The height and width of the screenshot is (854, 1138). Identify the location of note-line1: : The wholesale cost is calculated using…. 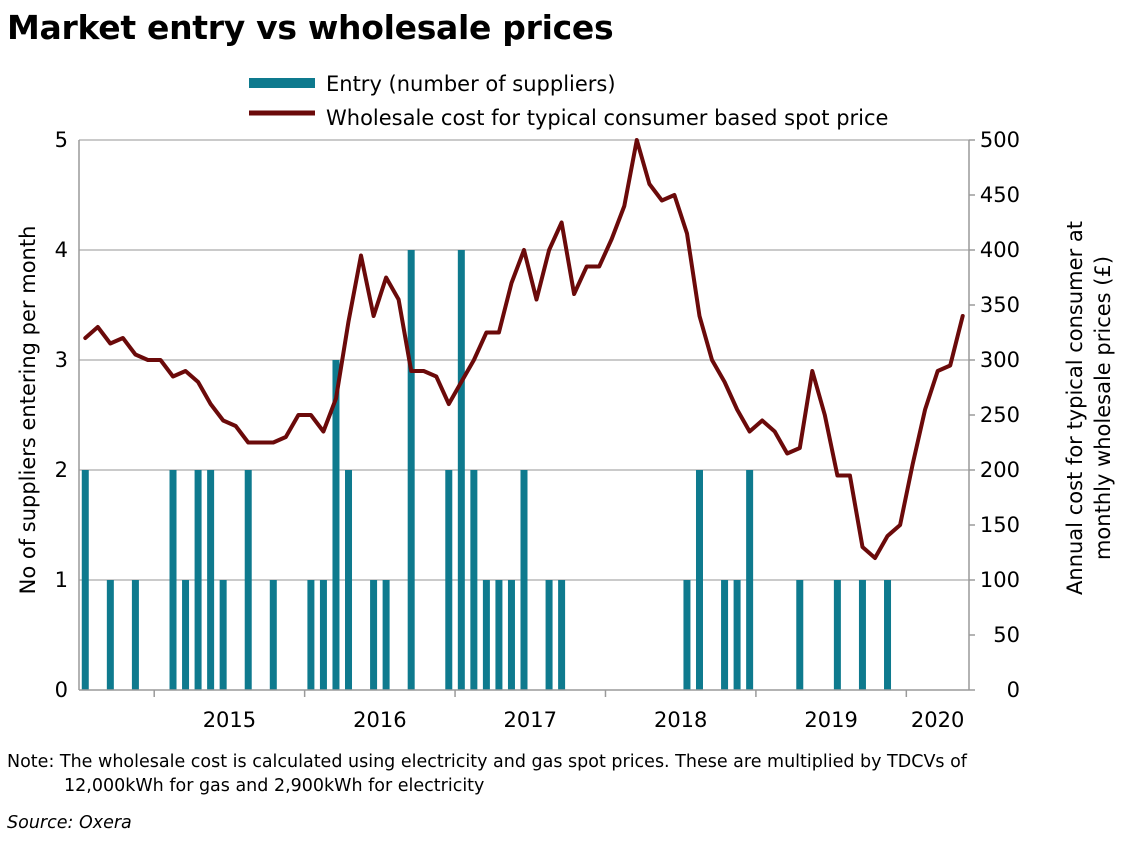
(507, 762).